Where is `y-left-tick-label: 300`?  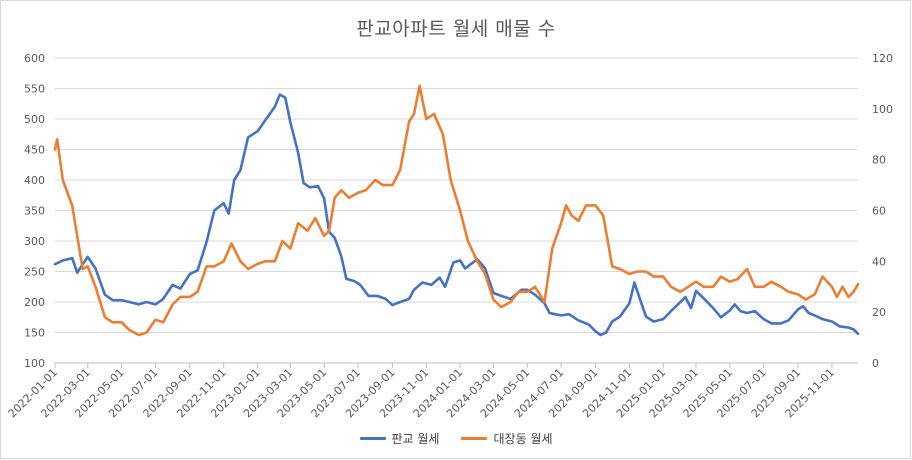
y-left-tick-label: 300 is located at coordinates (34, 241).